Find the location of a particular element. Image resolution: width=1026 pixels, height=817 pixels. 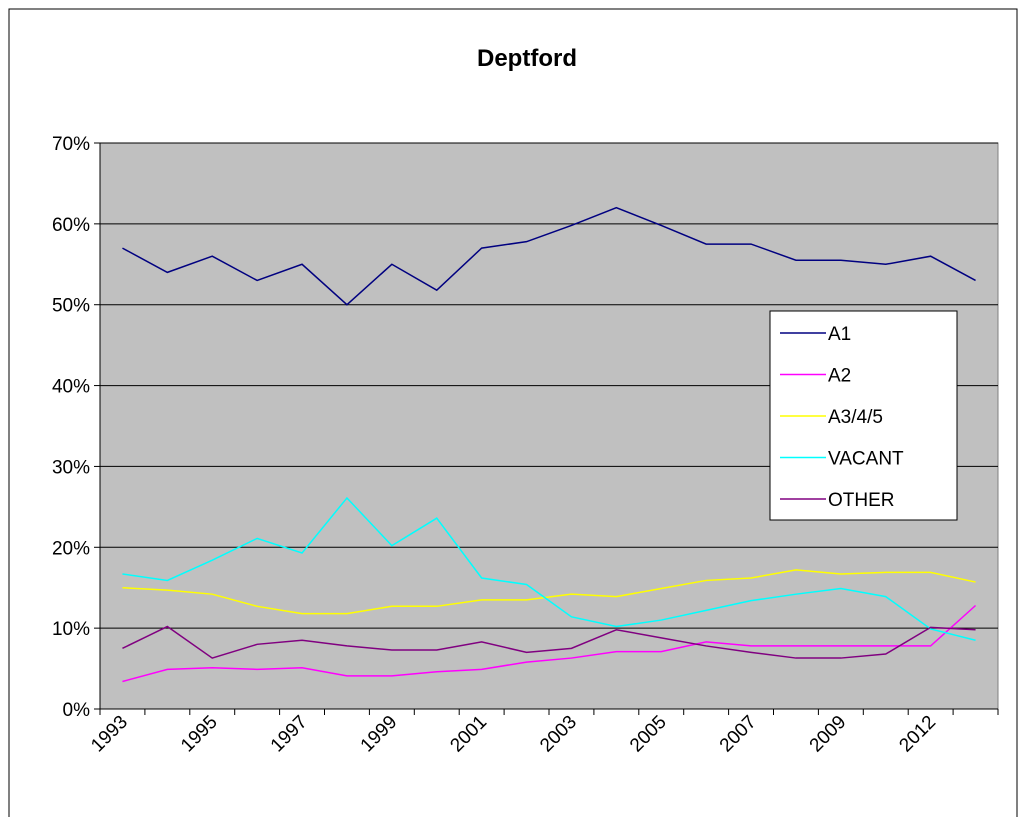

y-tick-label: 40% is located at coordinates (71, 387).